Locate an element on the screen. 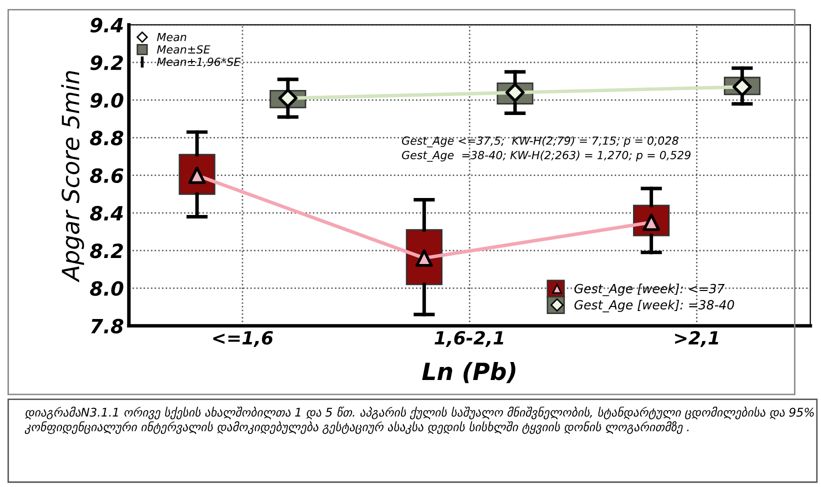  y-tick-label: 9.0 is located at coordinates (107, 100).